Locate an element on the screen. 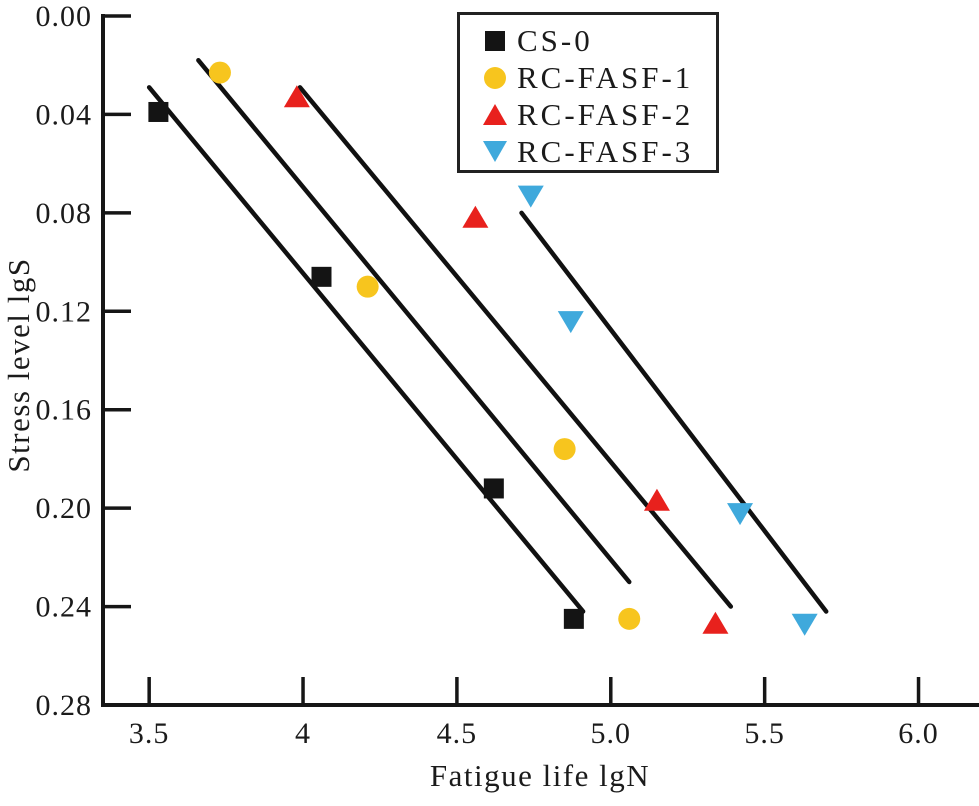 This screenshot has height=806, width=979. legend-item-rc-fasf-1: RC-FASF-1 is located at coordinates (588, 77).